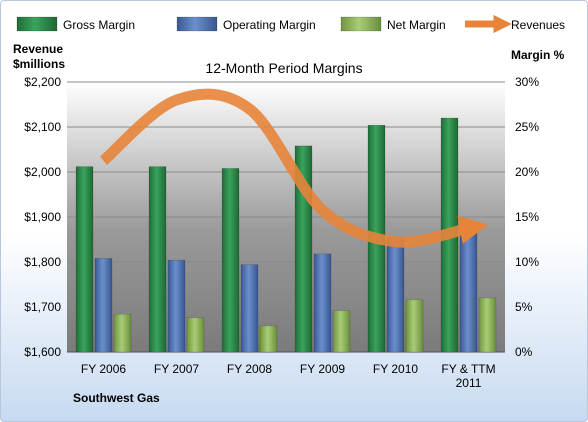 The image size is (588, 422). I want to click on right-axis-label: Margin %, so click(538, 55).